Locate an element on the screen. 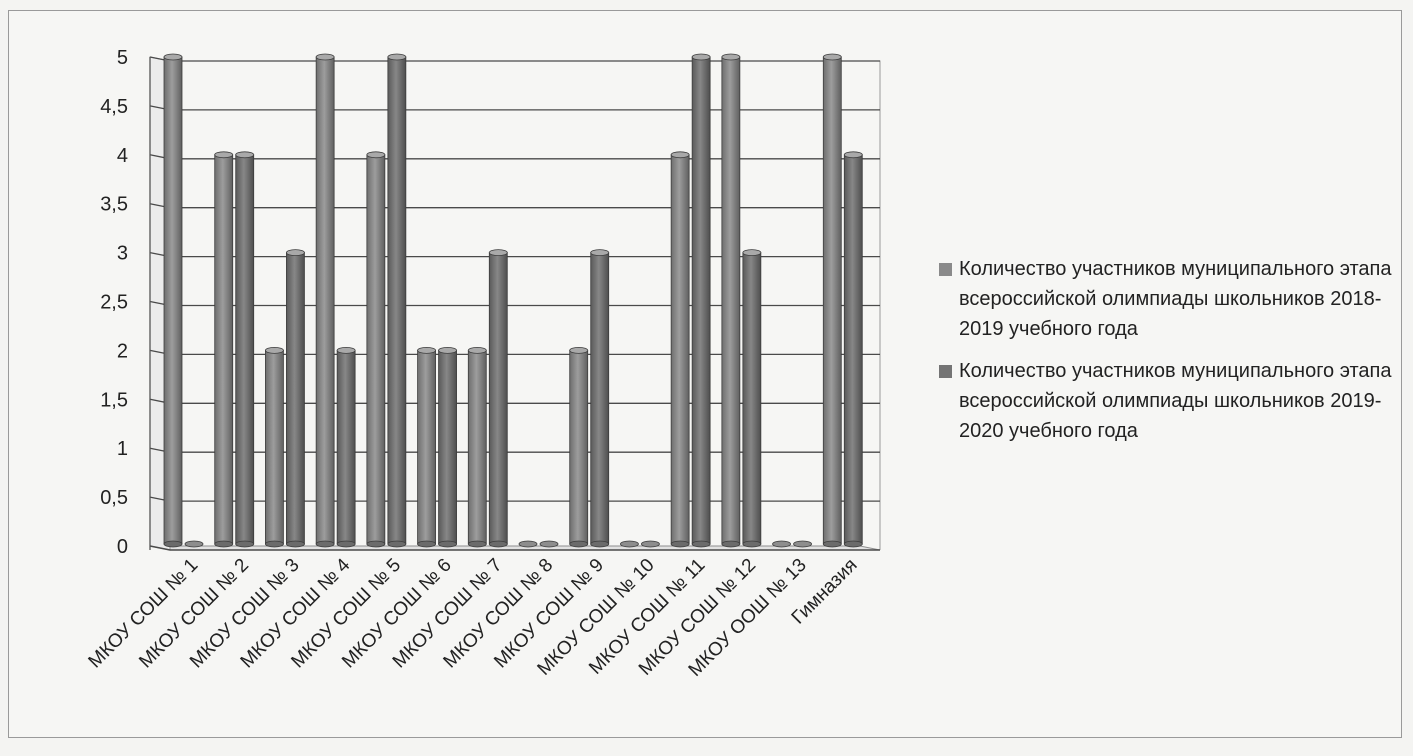 The image size is (1413, 756). y-tick-label: 4,5 is located at coordinates (114, 107).